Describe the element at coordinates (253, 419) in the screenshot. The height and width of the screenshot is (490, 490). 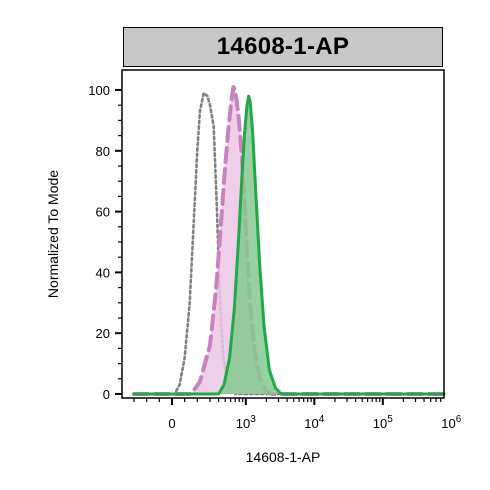
I see `x-tick-exponent: 3` at that location.